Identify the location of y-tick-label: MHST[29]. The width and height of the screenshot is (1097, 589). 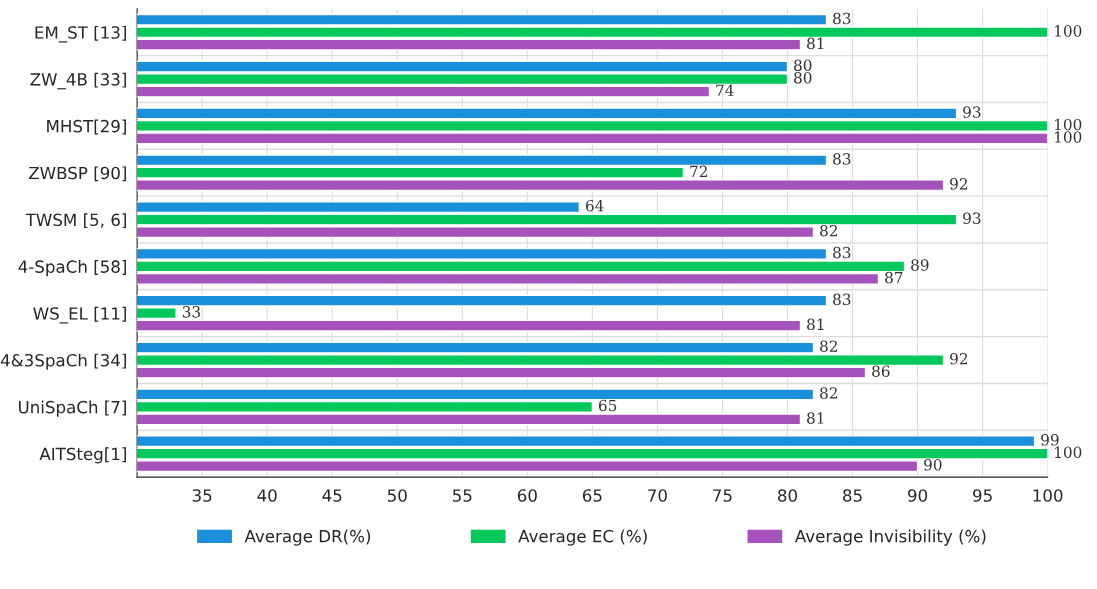
(86, 127).